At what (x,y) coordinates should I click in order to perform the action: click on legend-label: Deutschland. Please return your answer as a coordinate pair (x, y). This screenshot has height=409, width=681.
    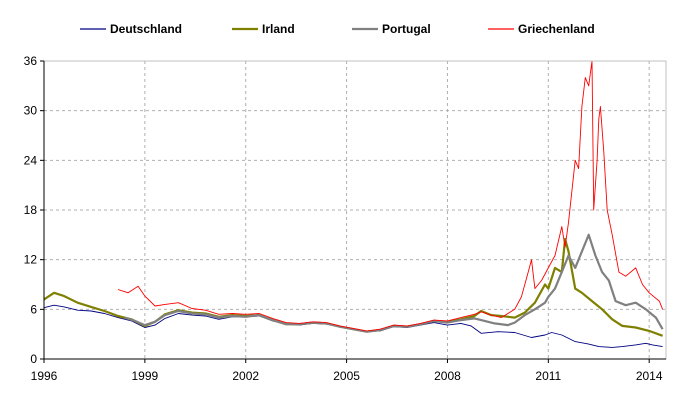
    Looking at the image, I should click on (146, 29).